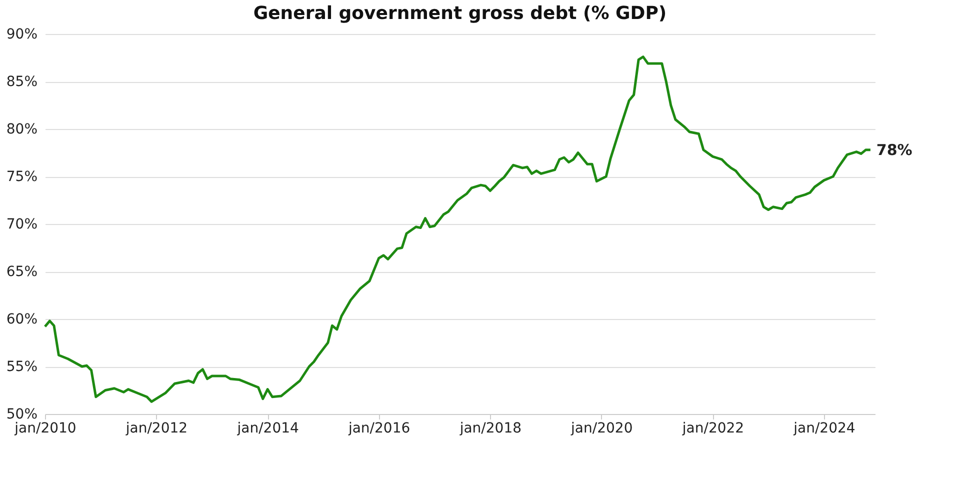 The height and width of the screenshot is (479, 960). I want to click on x-tick-label: jan/2020, so click(601, 428).